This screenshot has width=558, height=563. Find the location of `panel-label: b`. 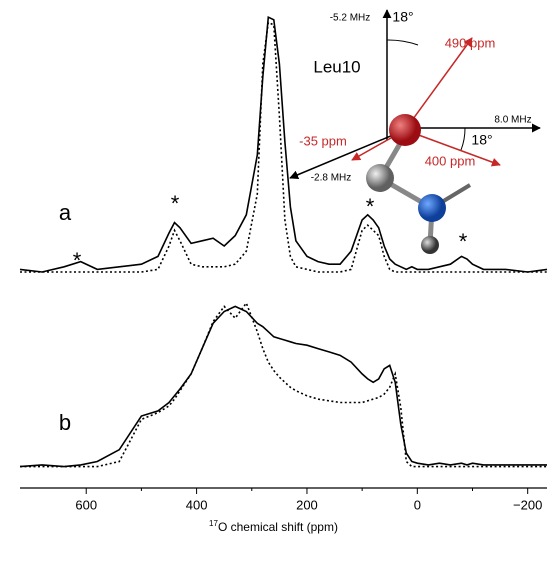

panel-label: b is located at coordinates (65, 422).